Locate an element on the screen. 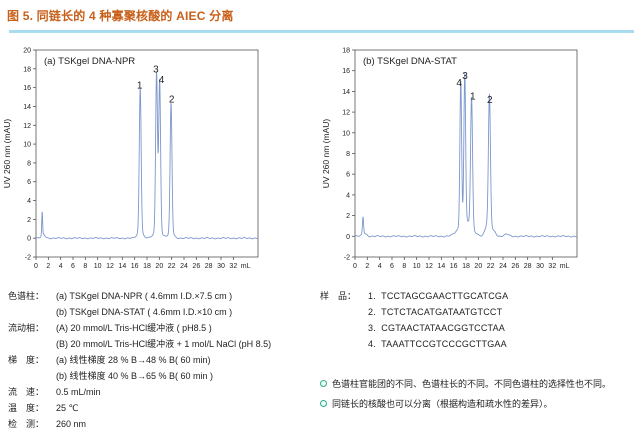 The image size is (642, 441). condition-label: 梯 度： is located at coordinates (26, 360).